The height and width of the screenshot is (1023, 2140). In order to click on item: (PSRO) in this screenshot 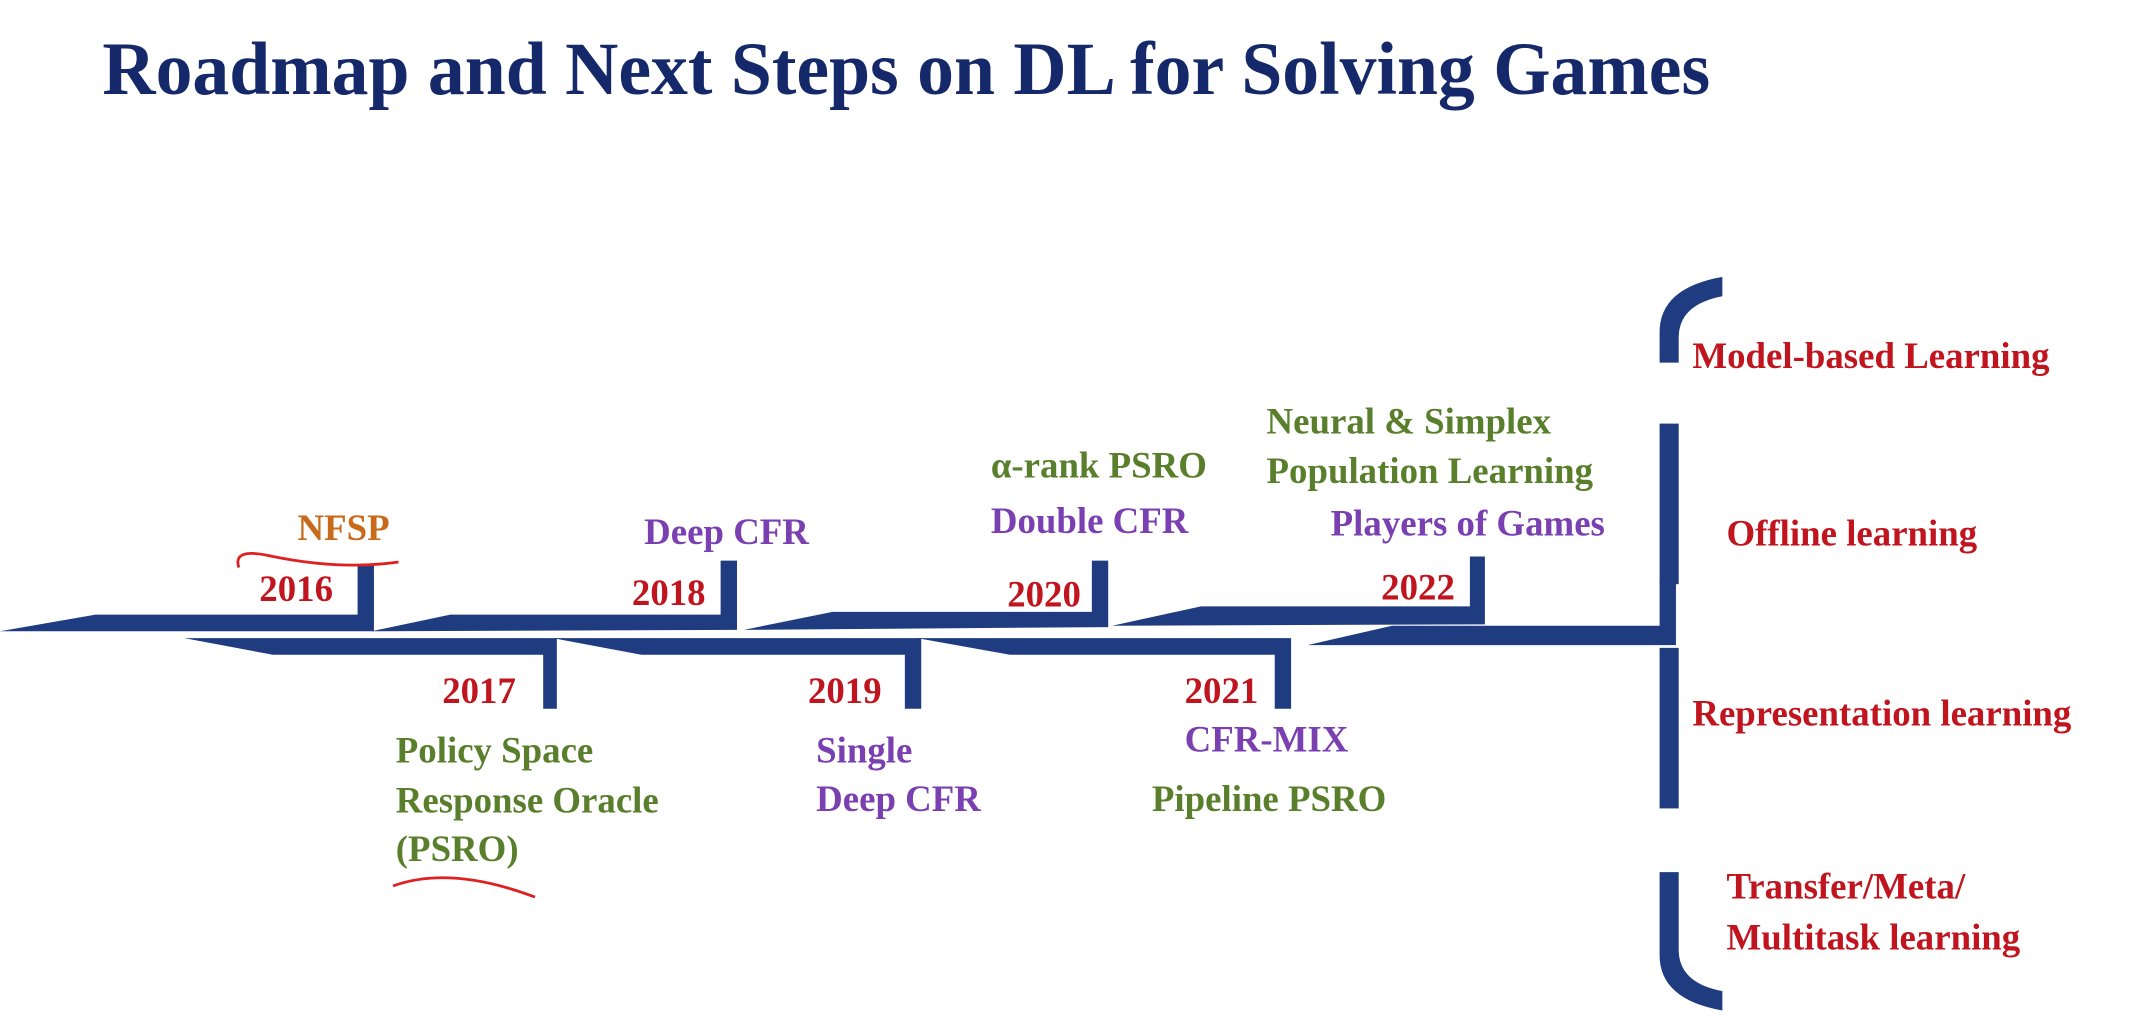, I will do `click(457, 849)`.